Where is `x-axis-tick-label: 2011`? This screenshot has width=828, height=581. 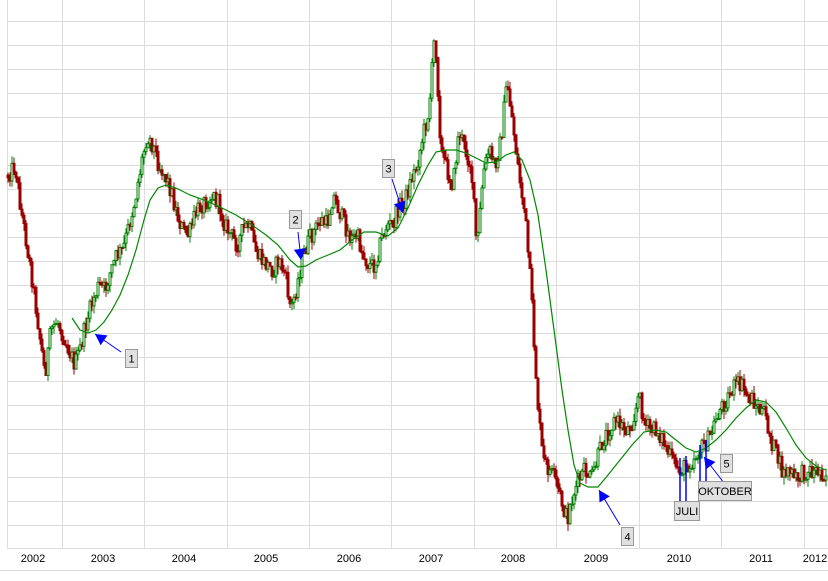
x-axis-tick-label: 2011 is located at coordinates (761, 559).